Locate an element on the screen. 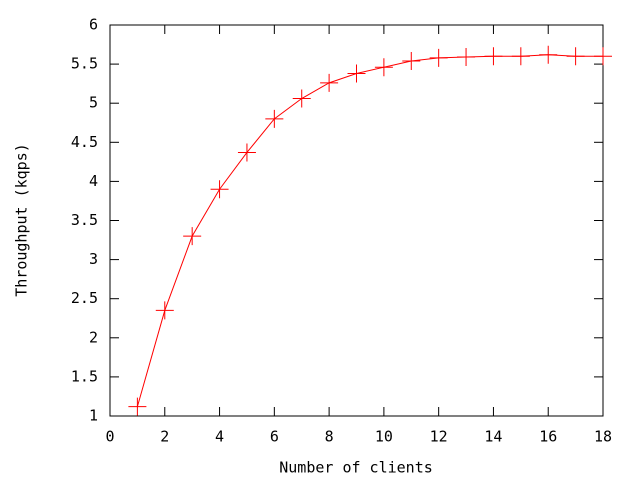 This screenshot has width=640, height=480. y-tick-label: 6 is located at coordinates (93, 25).